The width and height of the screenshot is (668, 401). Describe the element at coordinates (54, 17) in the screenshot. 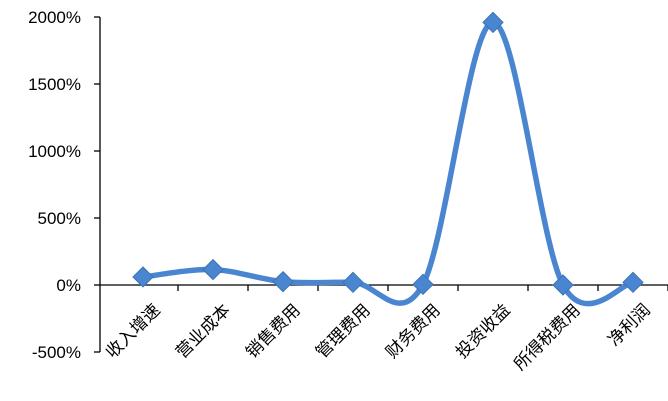

I see `y-tick-label: 2000%` at that location.